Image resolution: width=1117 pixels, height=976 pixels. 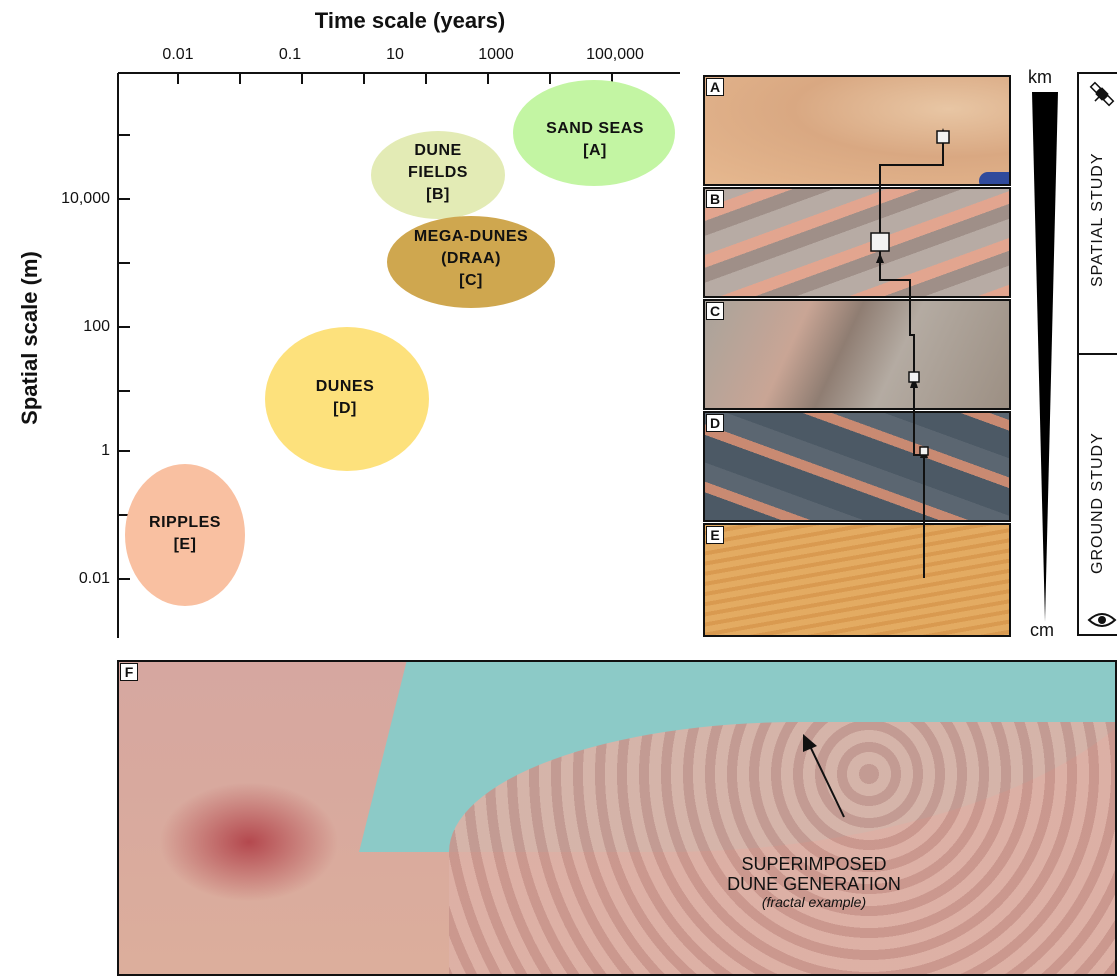 I want to click on dunes-ellipse, so click(x=347, y=399).